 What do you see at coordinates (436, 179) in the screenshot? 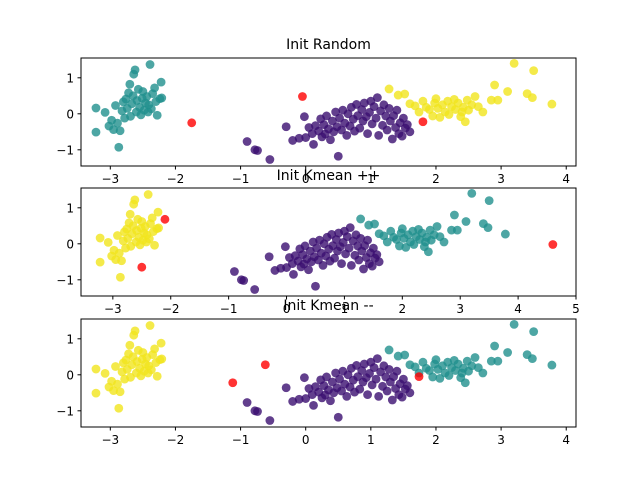
I see `x-tick-label: 2` at bounding box center [436, 179].